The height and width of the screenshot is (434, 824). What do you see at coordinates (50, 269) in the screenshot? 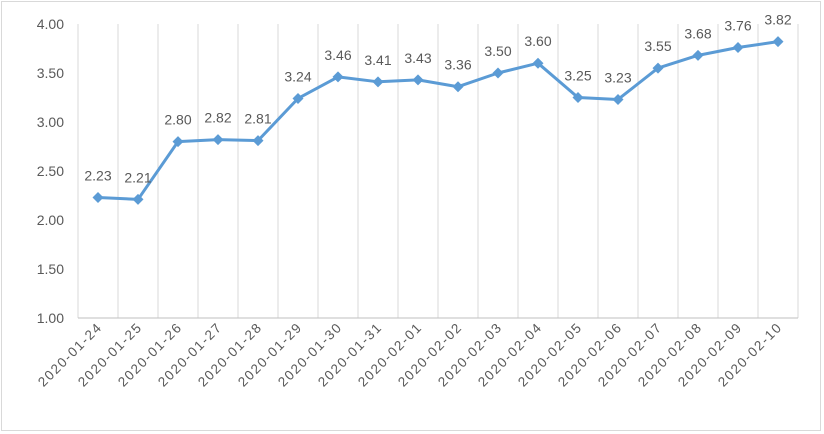
I see `y-tick-label: 1.50` at bounding box center [50, 269].